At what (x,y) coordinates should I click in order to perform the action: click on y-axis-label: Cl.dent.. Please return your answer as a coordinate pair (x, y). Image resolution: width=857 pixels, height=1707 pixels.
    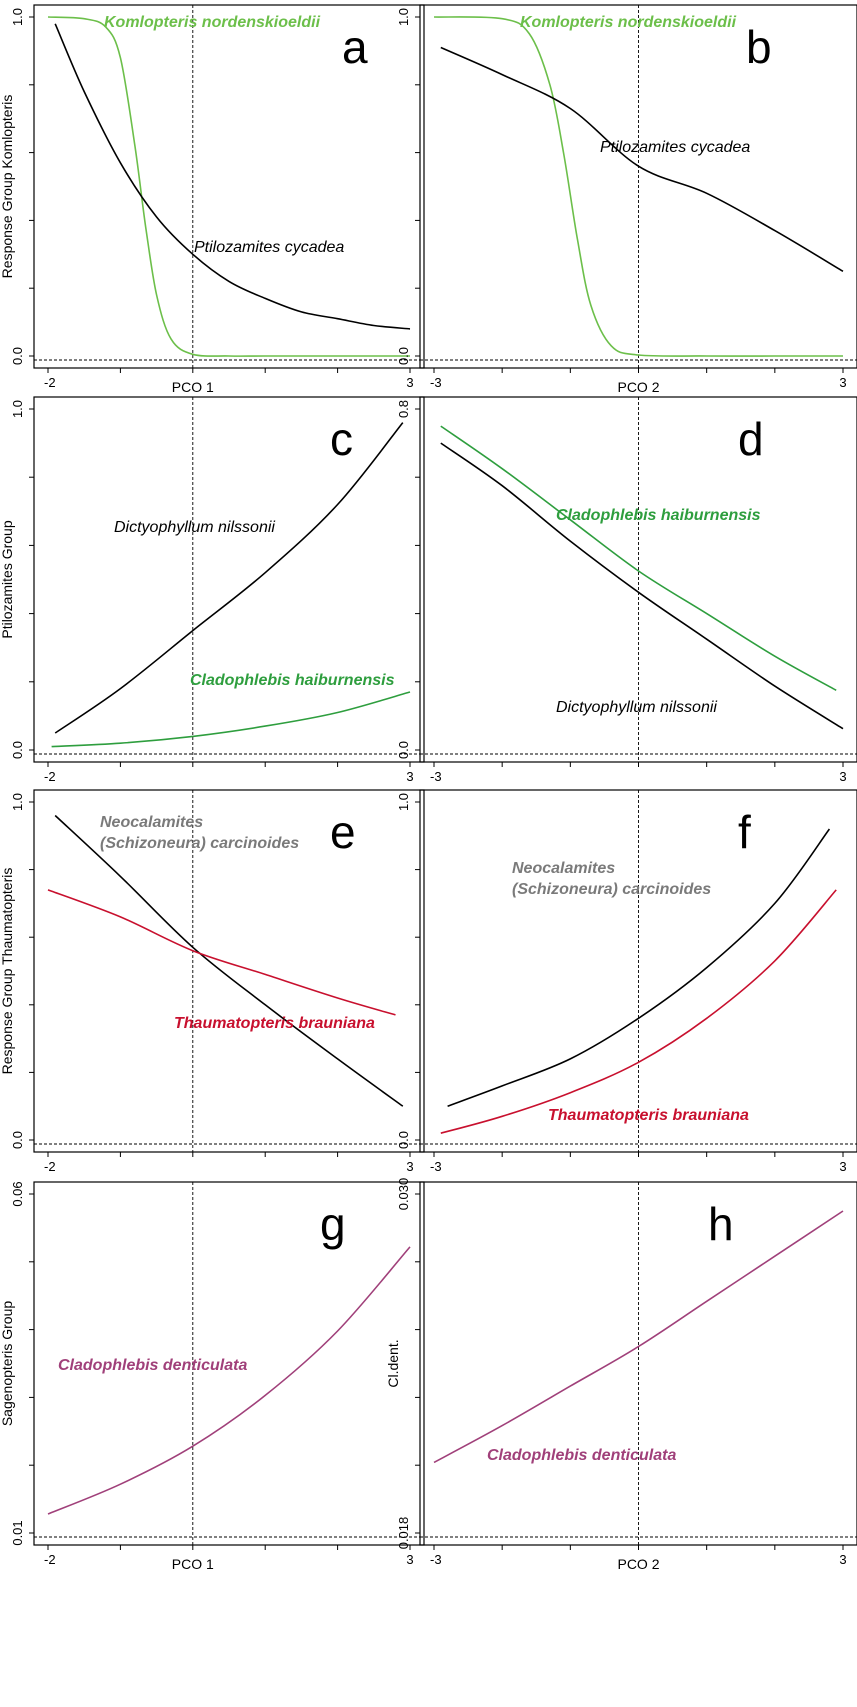
    Looking at the image, I should click on (393, 1363).